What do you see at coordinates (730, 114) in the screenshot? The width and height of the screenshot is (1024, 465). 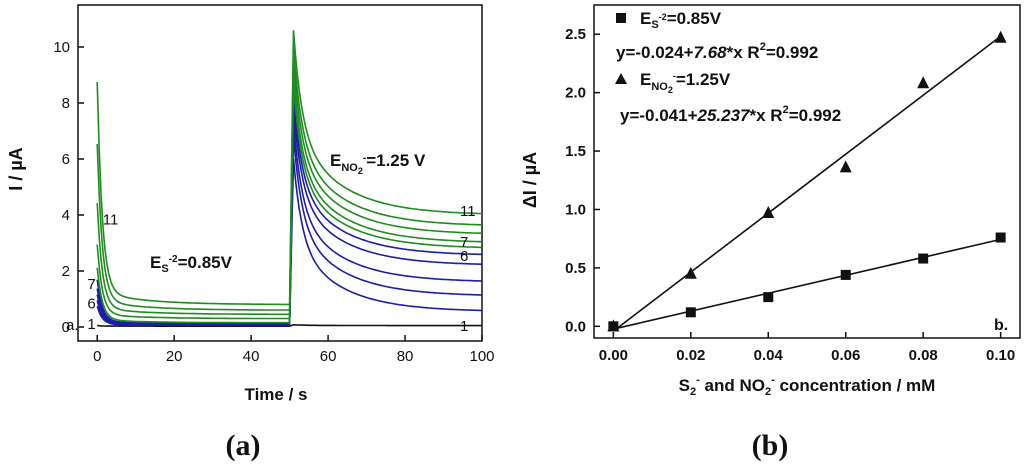 I see `legend-fit-no2: y=-0.041+25.237*x R2=0.992` at bounding box center [730, 114].